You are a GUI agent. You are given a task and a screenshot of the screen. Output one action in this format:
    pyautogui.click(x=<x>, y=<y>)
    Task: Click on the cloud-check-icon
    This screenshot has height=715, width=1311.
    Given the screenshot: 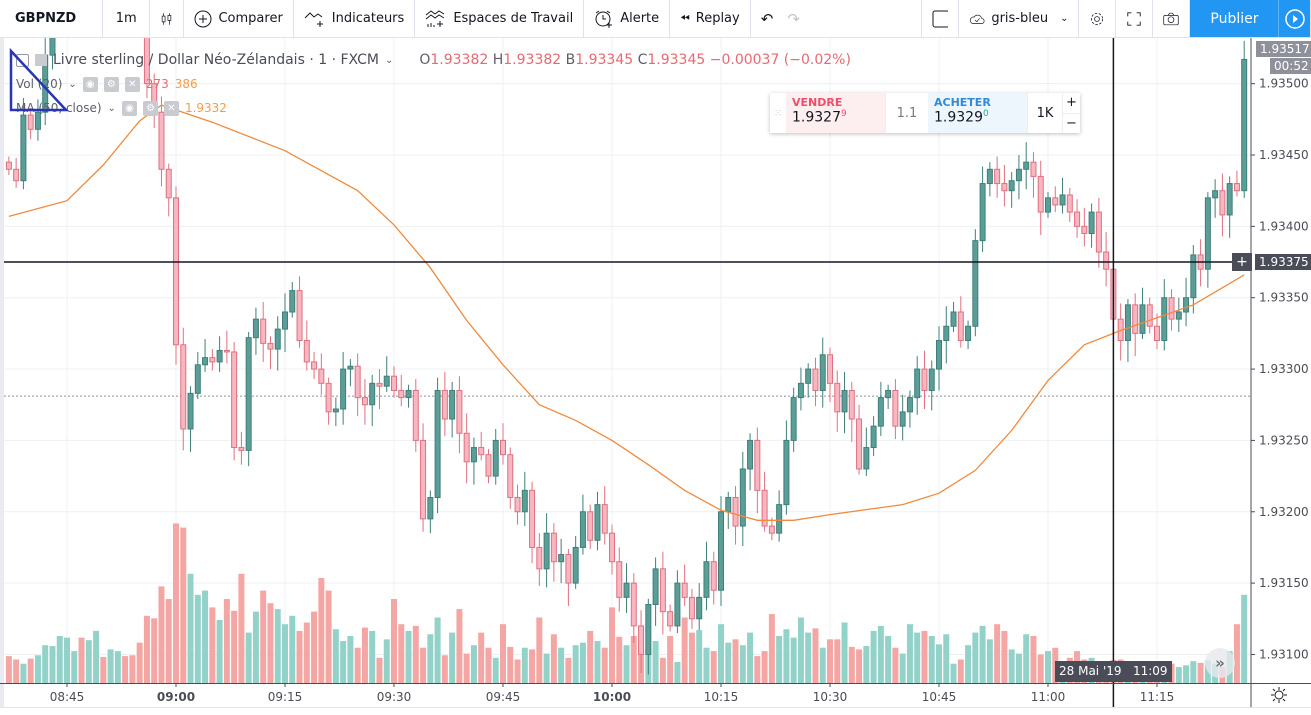 What is the action you would take?
    pyautogui.click(x=977, y=19)
    